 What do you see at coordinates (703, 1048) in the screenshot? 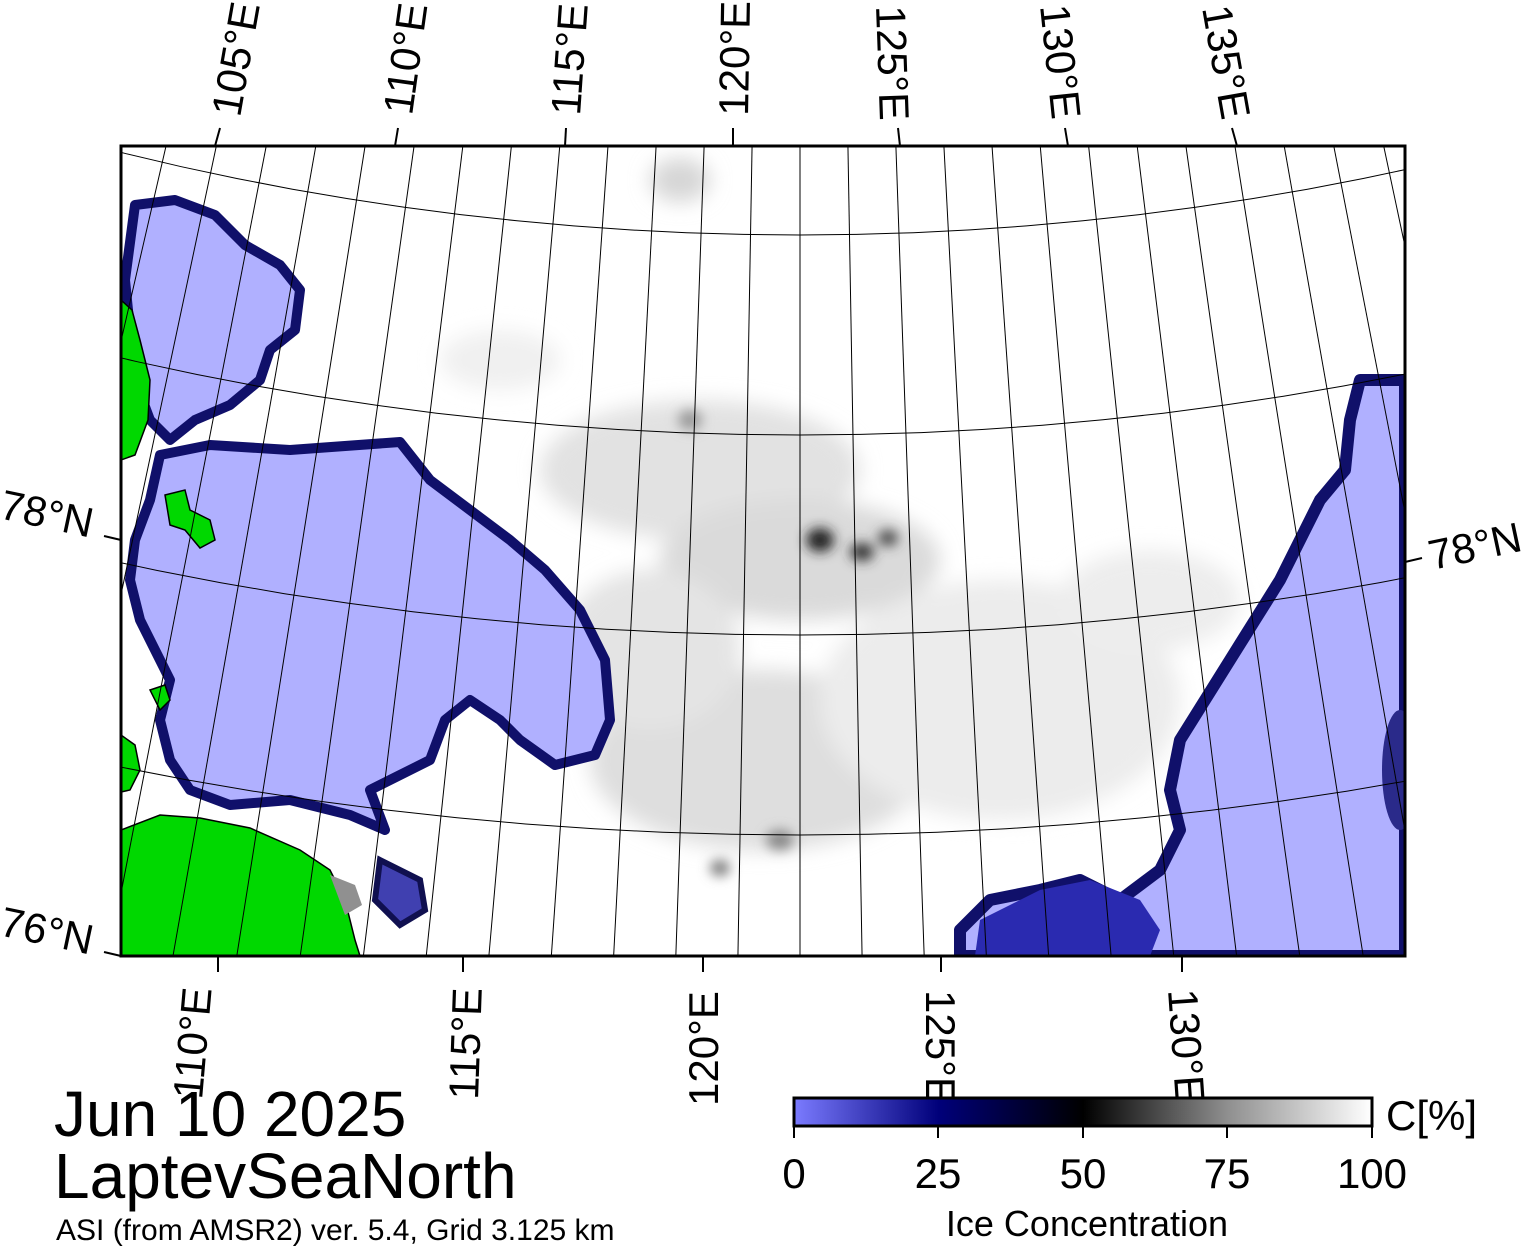
I see `lon-label-bottom-120: 120°E` at bounding box center [703, 1048].